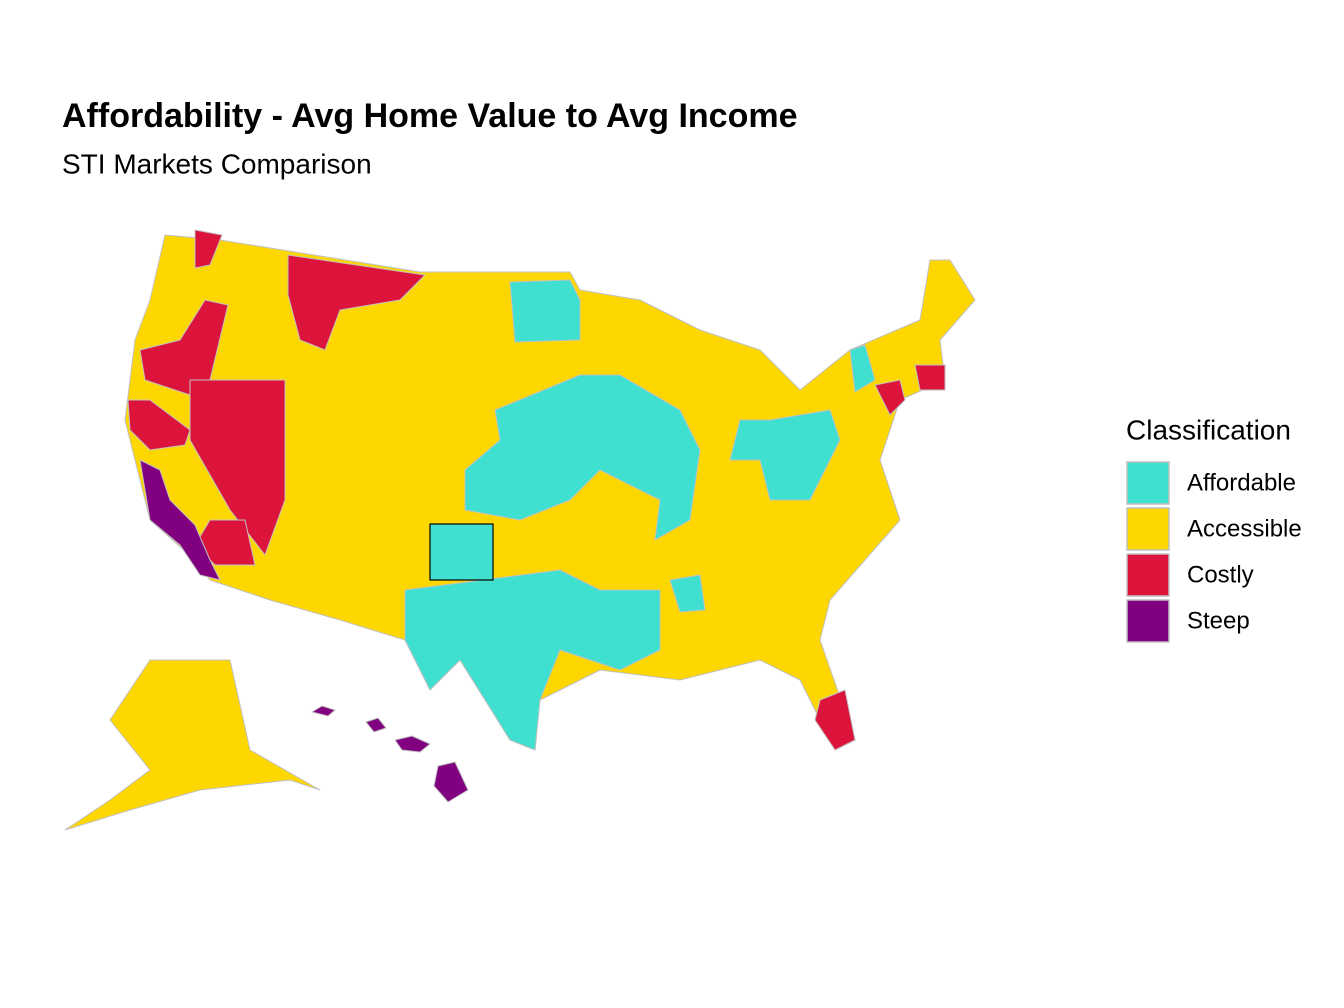 The image size is (1344, 1008). I want to click on legend-label: Accessible, so click(1244, 528).